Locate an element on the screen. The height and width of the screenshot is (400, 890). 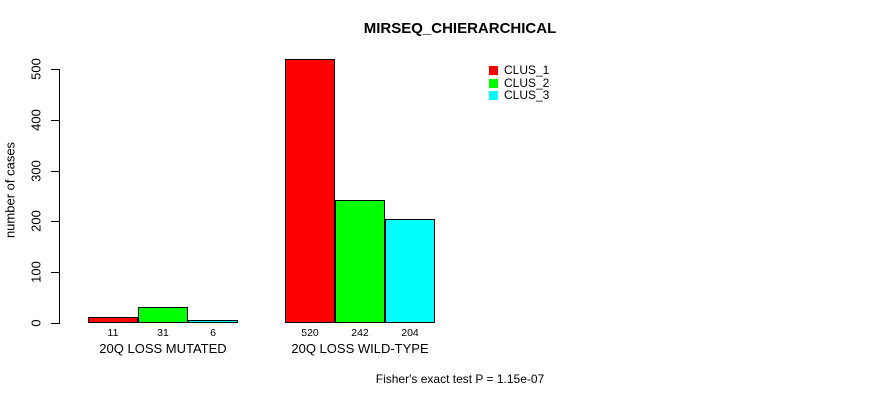
bar-value-label: 520 is located at coordinates (310, 333).